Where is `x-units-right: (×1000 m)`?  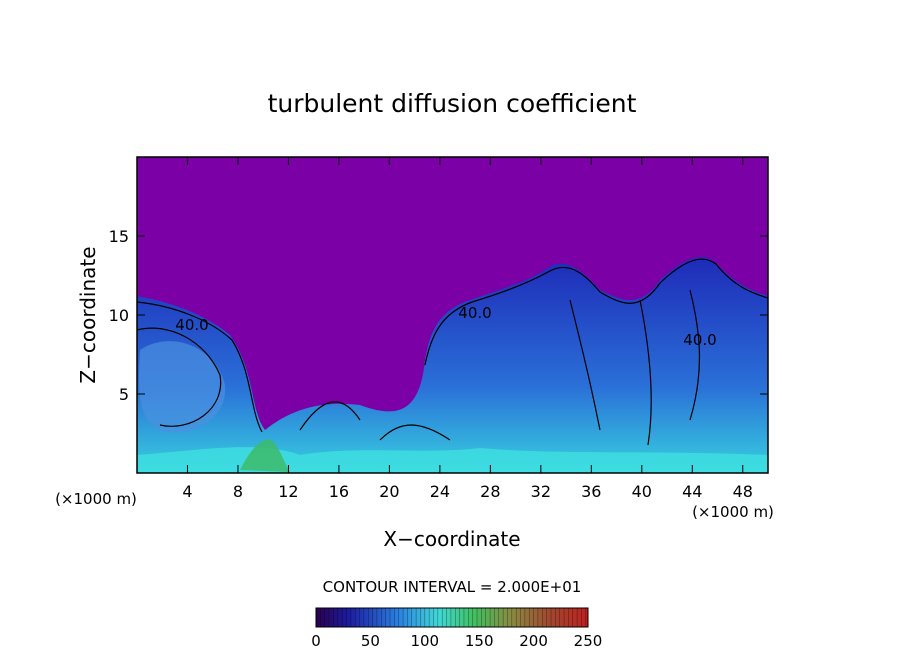 x-units-right: (×1000 m) is located at coordinates (733, 512).